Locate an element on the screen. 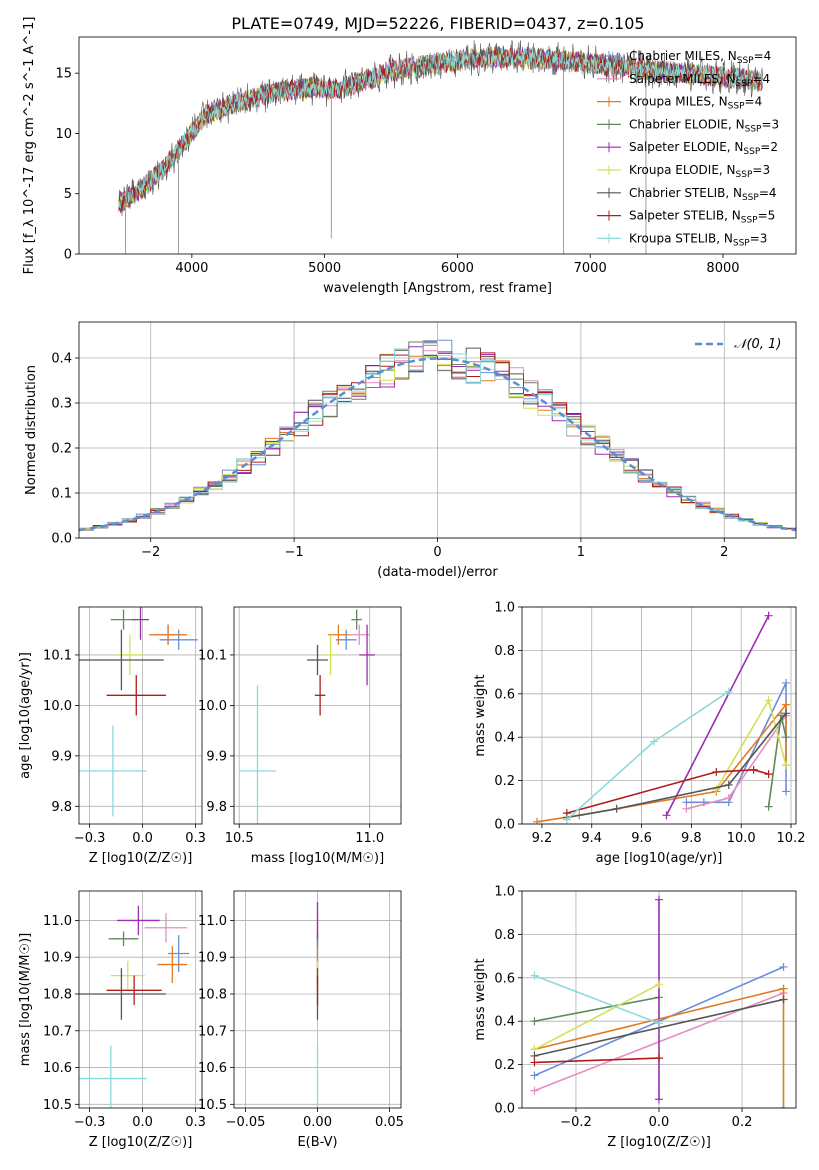 This screenshot has width=819, height=1170. x-tick-label: −0.2 is located at coordinates (576, 1122).